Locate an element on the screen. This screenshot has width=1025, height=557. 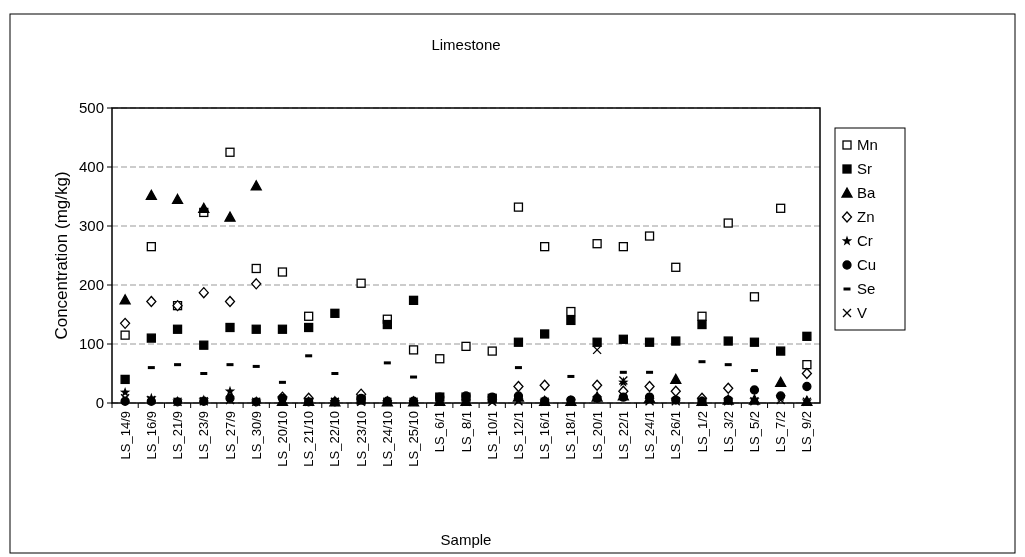
x-tick-label: LS_14/9 is located at coordinates (125, 435).